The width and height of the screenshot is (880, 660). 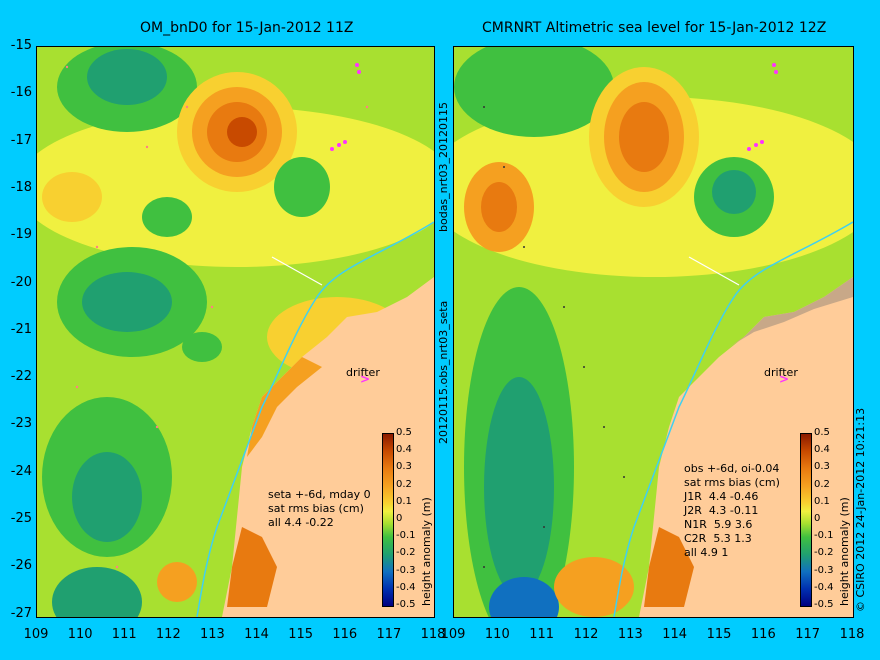 What do you see at coordinates (21, 613) in the screenshot?
I see `y-tick-label: -27` at bounding box center [21, 613].